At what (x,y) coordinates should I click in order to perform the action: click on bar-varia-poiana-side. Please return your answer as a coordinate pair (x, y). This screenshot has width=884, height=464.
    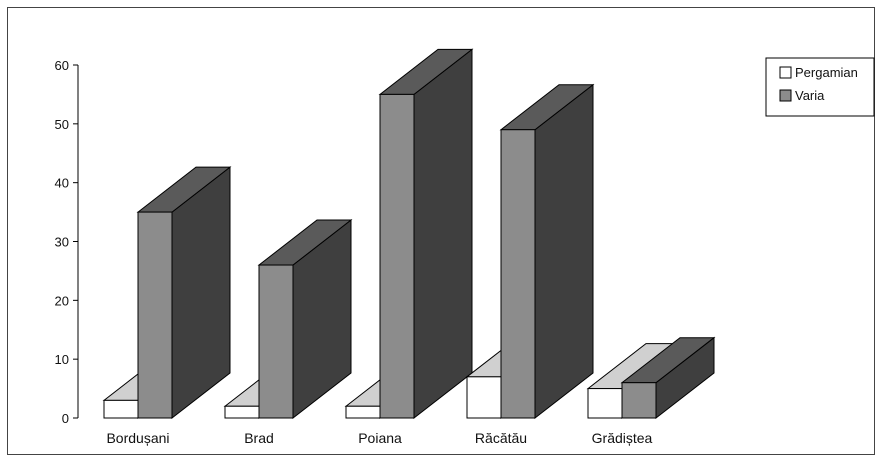
    Looking at the image, I should click on (443, 234).